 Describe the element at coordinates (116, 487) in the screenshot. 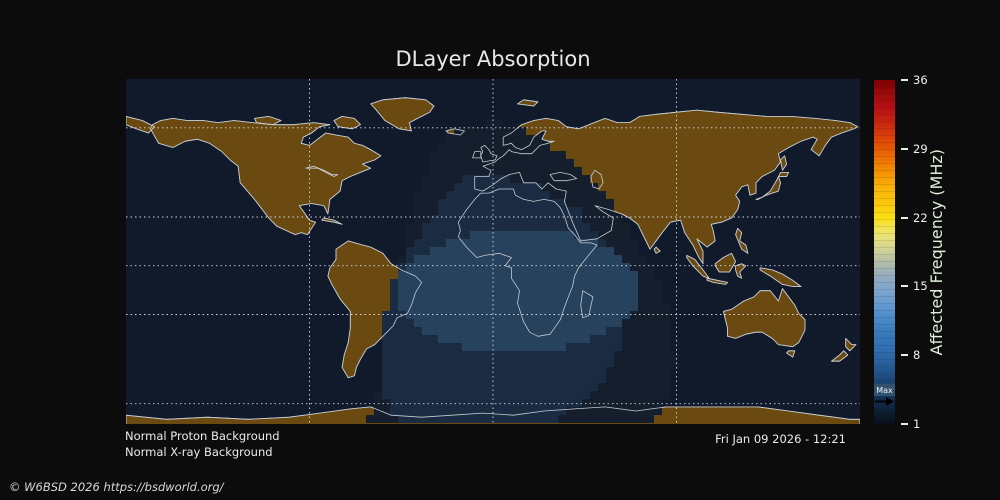

I see `copyright: © W6BSD 2026 https://bsdworld.org/` at that location.